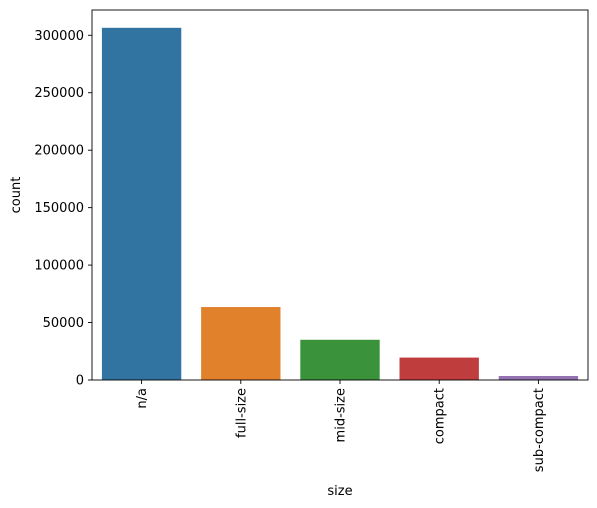  Describe the element at coordinates (241, 343) in the screenshot. I see `bar-full-size` at that location.